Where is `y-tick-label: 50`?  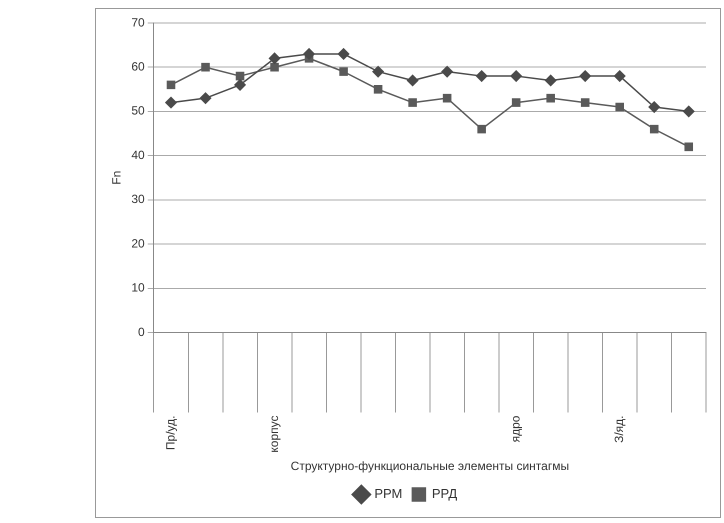
y-tick-label: 50 is located at coordinates (138, 111).